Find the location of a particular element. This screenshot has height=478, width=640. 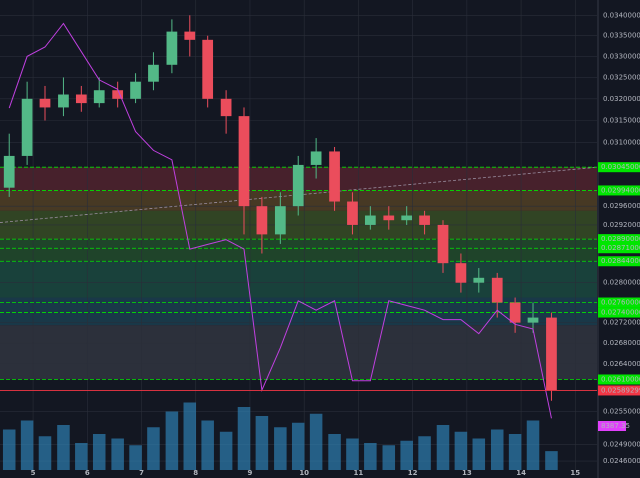

level-label: 0.03045000 is located at coordinates (620, 167).